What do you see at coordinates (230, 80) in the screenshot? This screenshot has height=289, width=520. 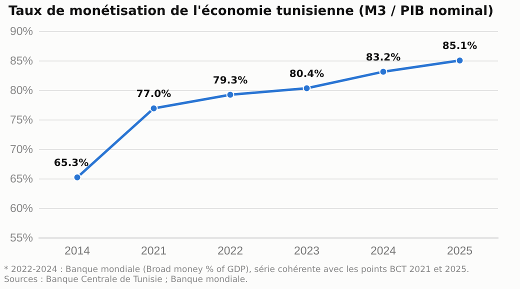 I see `data-label: 79.3%` at bounding box center [230, 80].